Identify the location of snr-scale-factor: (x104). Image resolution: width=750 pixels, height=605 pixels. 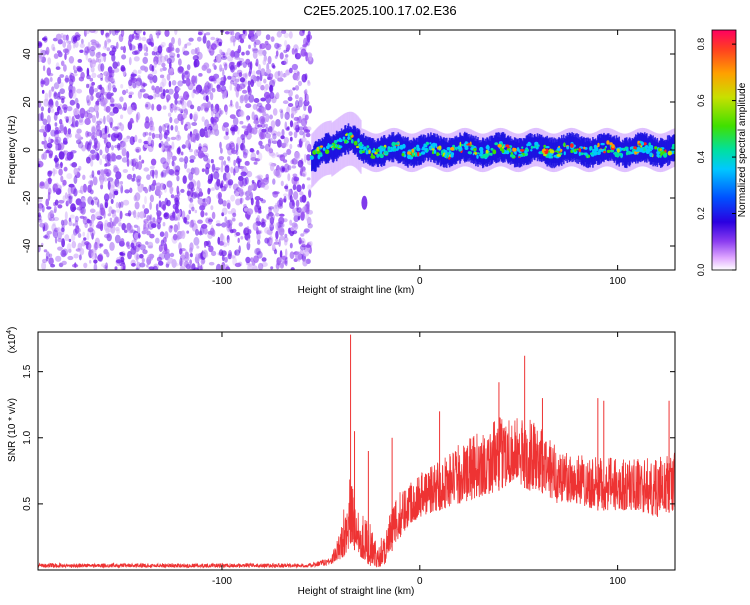
(12, 340).